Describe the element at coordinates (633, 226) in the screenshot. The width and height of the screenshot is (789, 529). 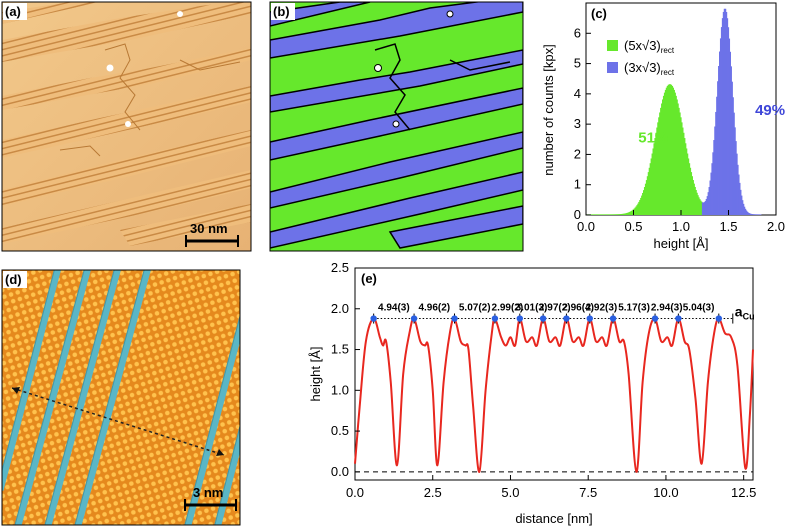
I see `x-tick-label-c: 0.5` at that location.